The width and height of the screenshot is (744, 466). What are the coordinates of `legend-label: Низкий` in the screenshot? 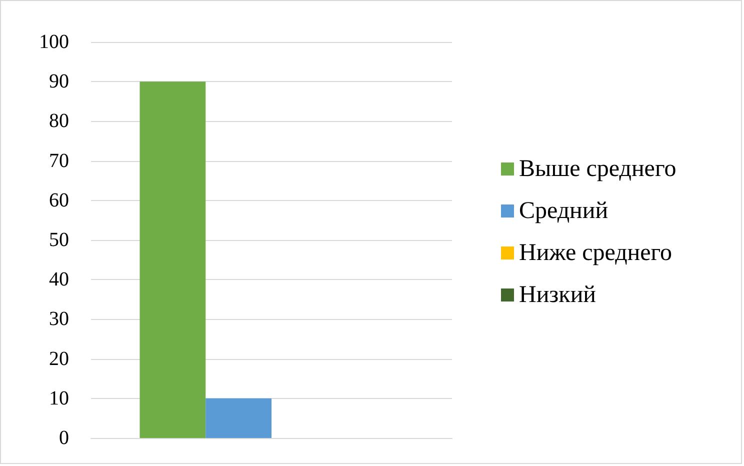 It's located at (557, 295).